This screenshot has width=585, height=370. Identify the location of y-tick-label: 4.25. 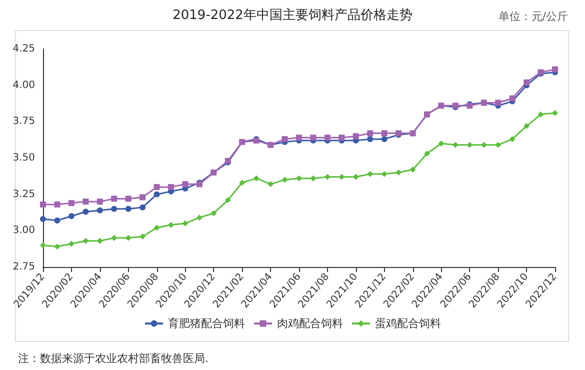
(23, 49).